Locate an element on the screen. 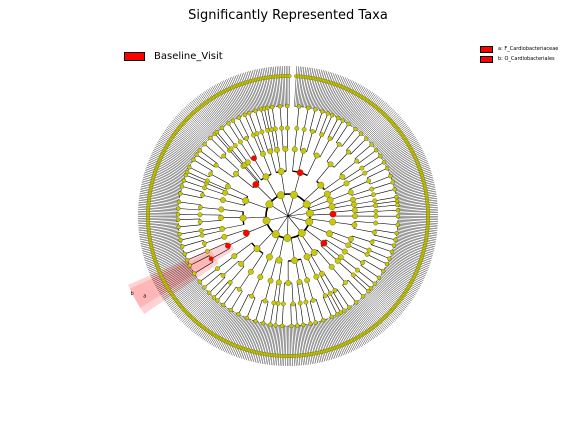 The image size is (576, 432). clade-highlight-layer is located at coordinates (181, 277).